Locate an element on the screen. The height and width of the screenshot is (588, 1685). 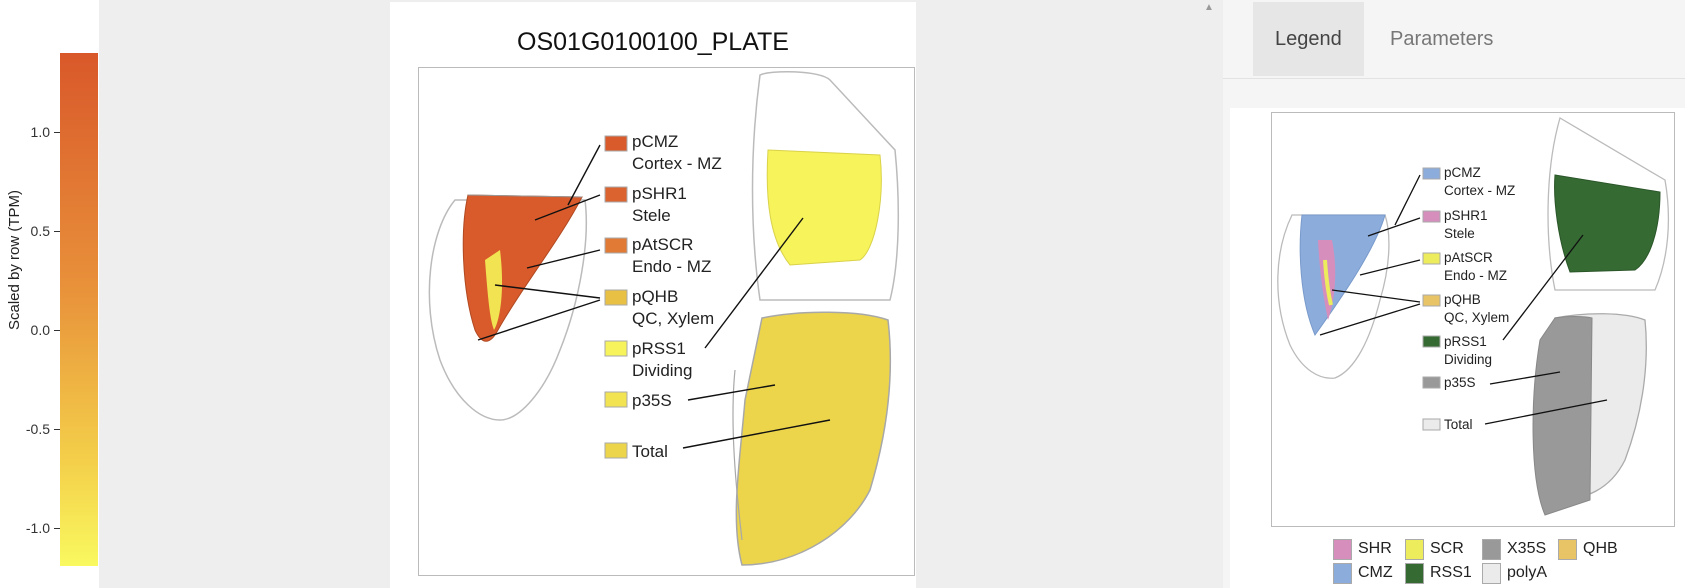
root-illustration-dividing is located at coordinates (825, 185).